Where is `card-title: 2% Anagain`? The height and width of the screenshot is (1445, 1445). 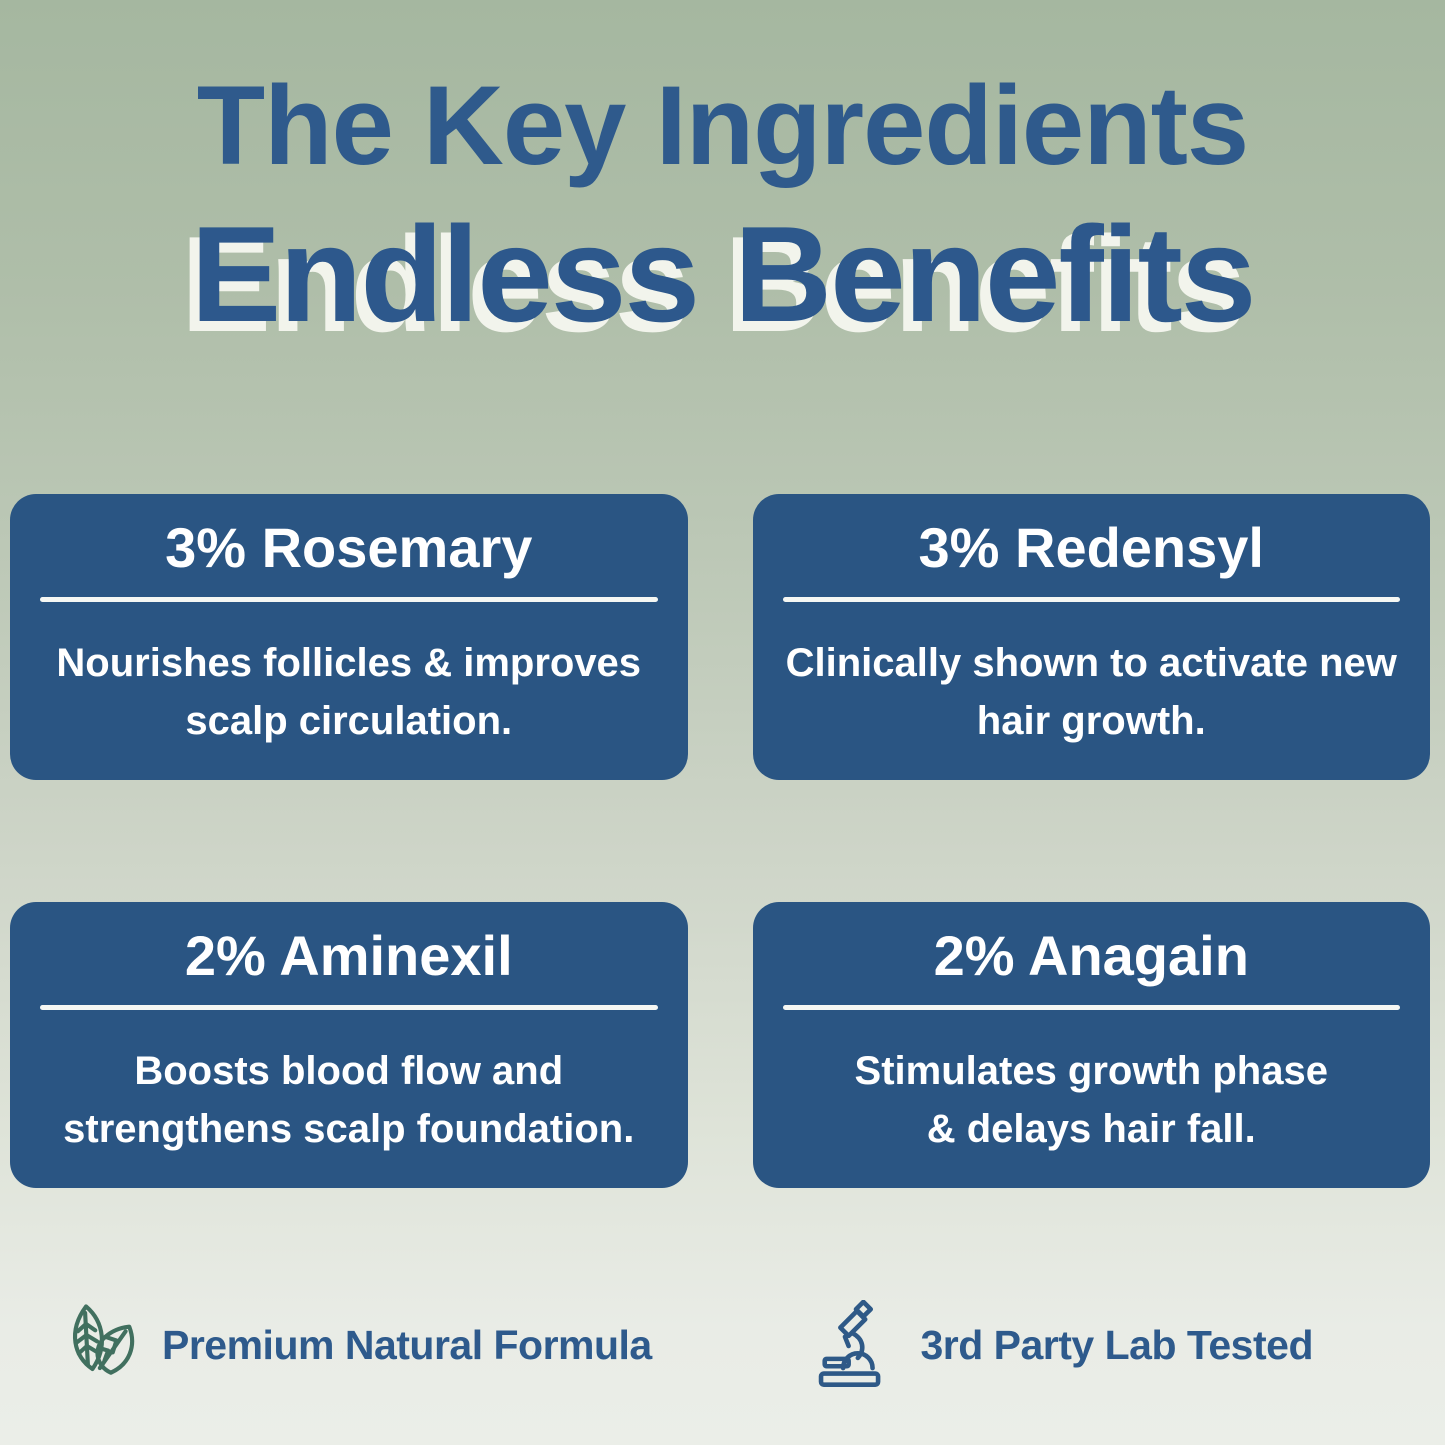
card-title: 2% Anagain is located at coordinates (1091, 955).